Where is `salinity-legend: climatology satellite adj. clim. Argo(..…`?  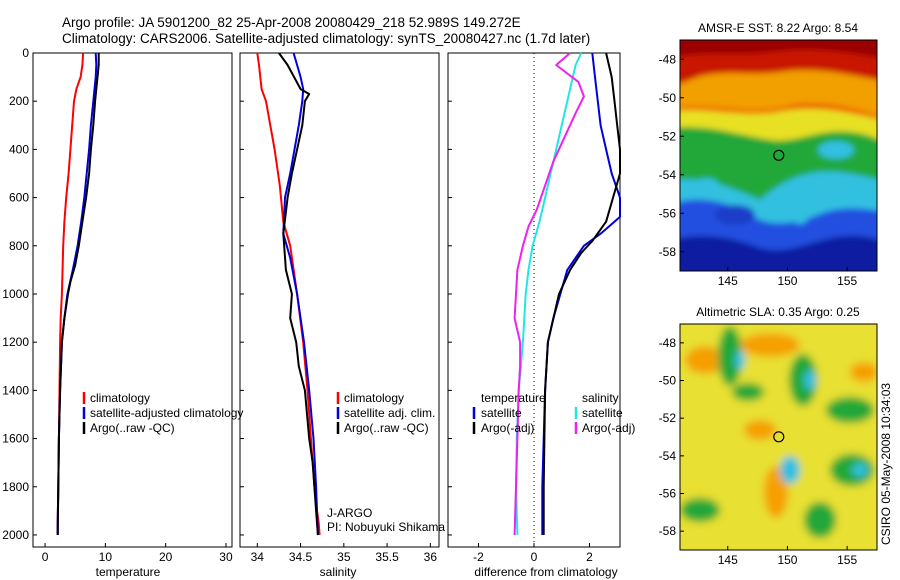
salinity-legend: climatology satellite adj. clim. Argo(..… is located at coordinates (386, 462).